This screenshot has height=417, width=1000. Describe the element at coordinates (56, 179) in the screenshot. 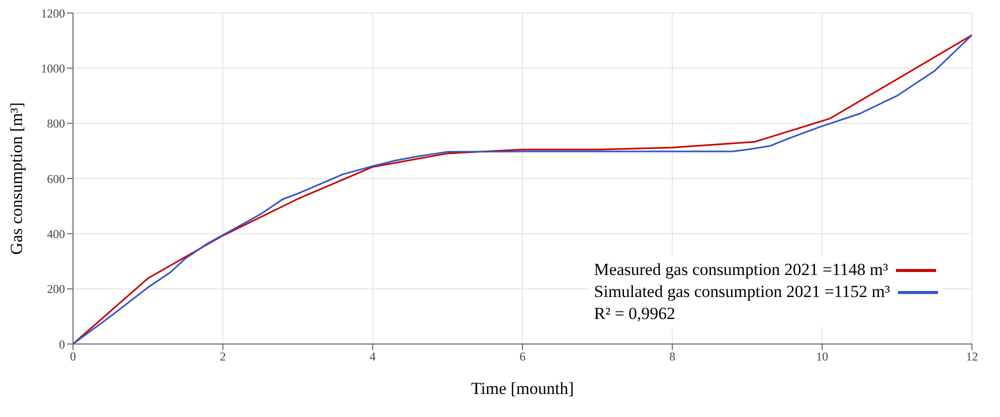

I see `y-tick-label: 600` at that location.